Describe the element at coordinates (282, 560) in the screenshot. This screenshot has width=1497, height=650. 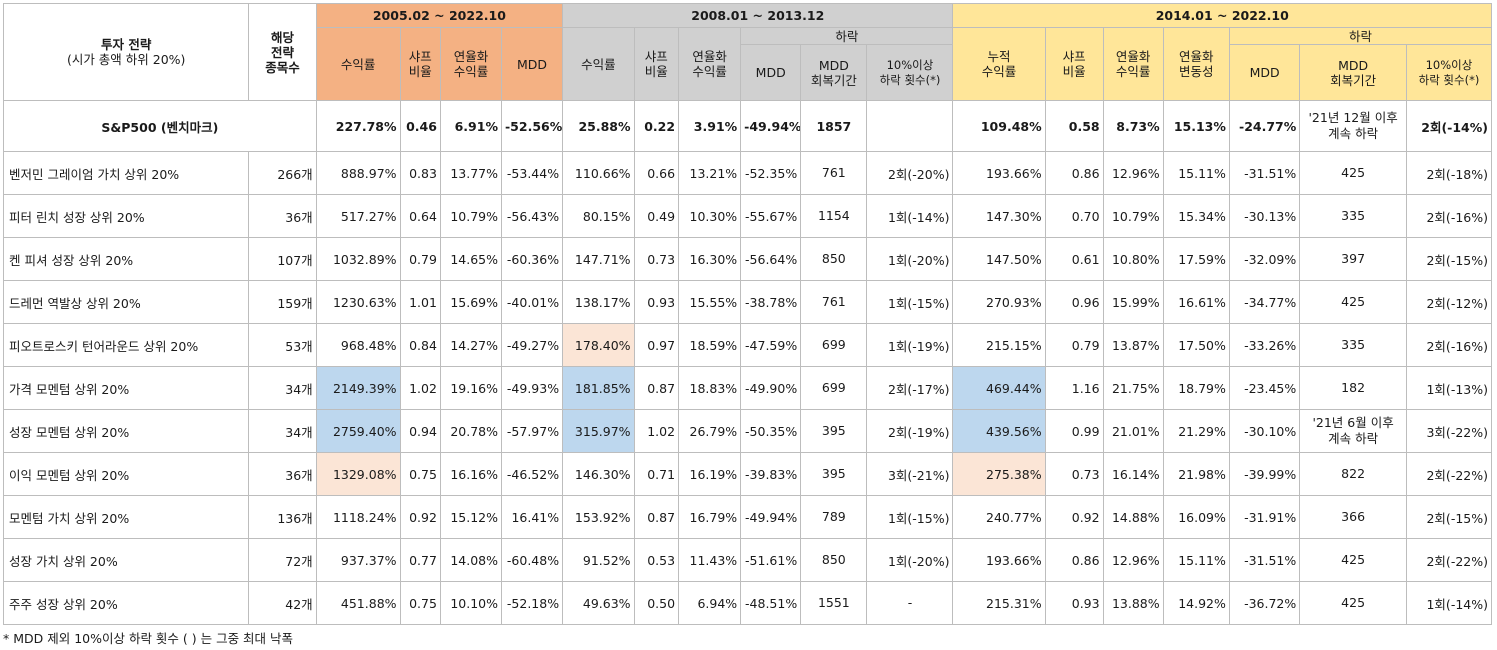
I see `stock-count: 72개` at that location.